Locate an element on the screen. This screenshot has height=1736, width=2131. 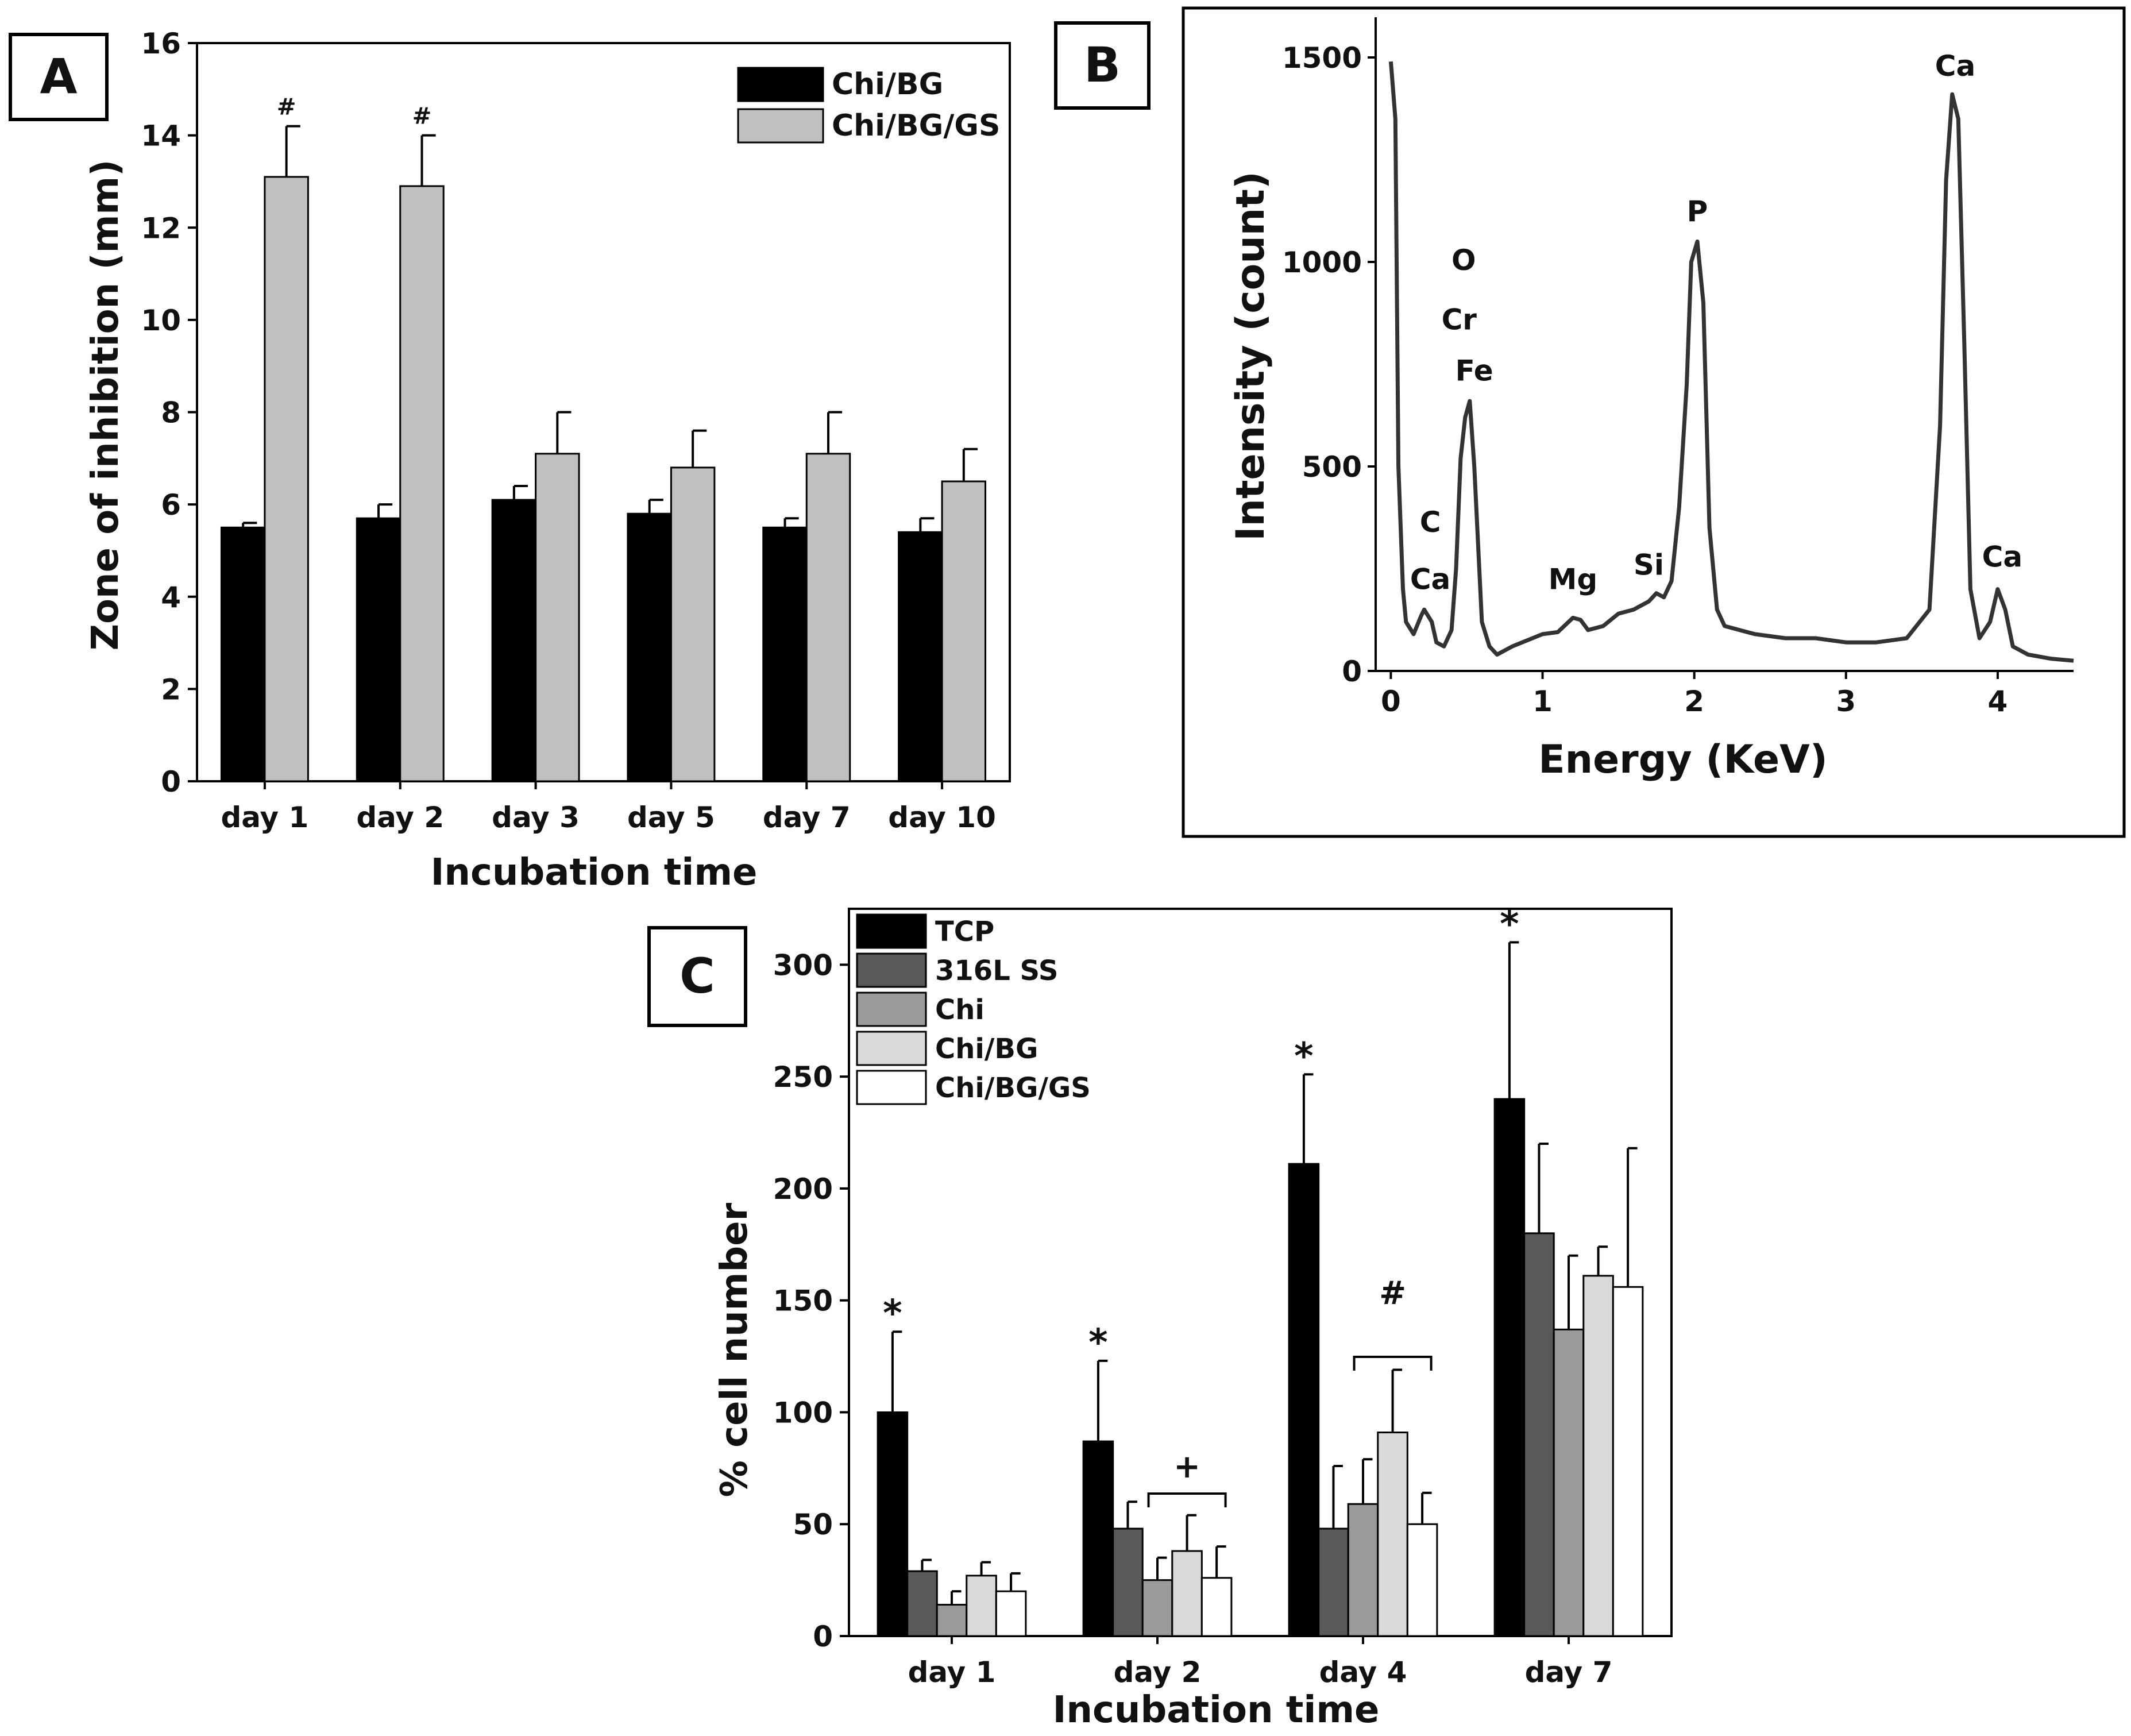
panel-c-y-axis-label: % cell number is located at coordinates (735, 1350).